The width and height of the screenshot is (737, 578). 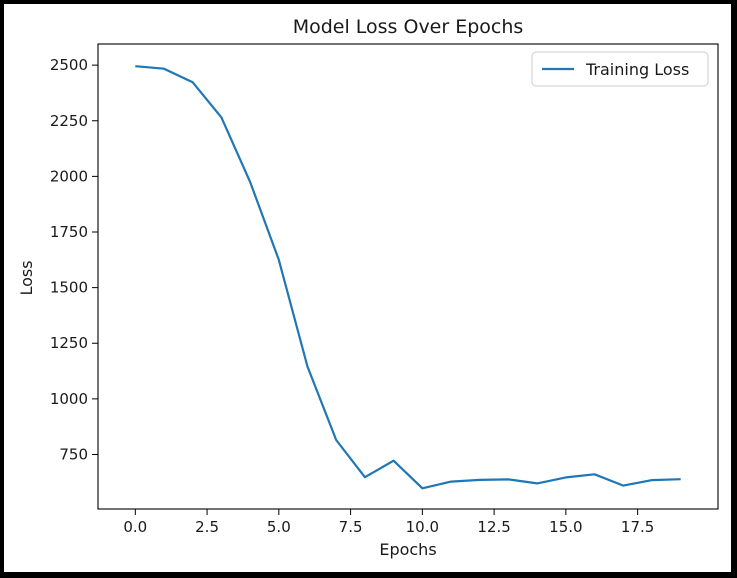 What do you see at coordinates (69, 343) in the screenshot?
I see `y-tick-label: 1250` at bounding box center [69, 343].